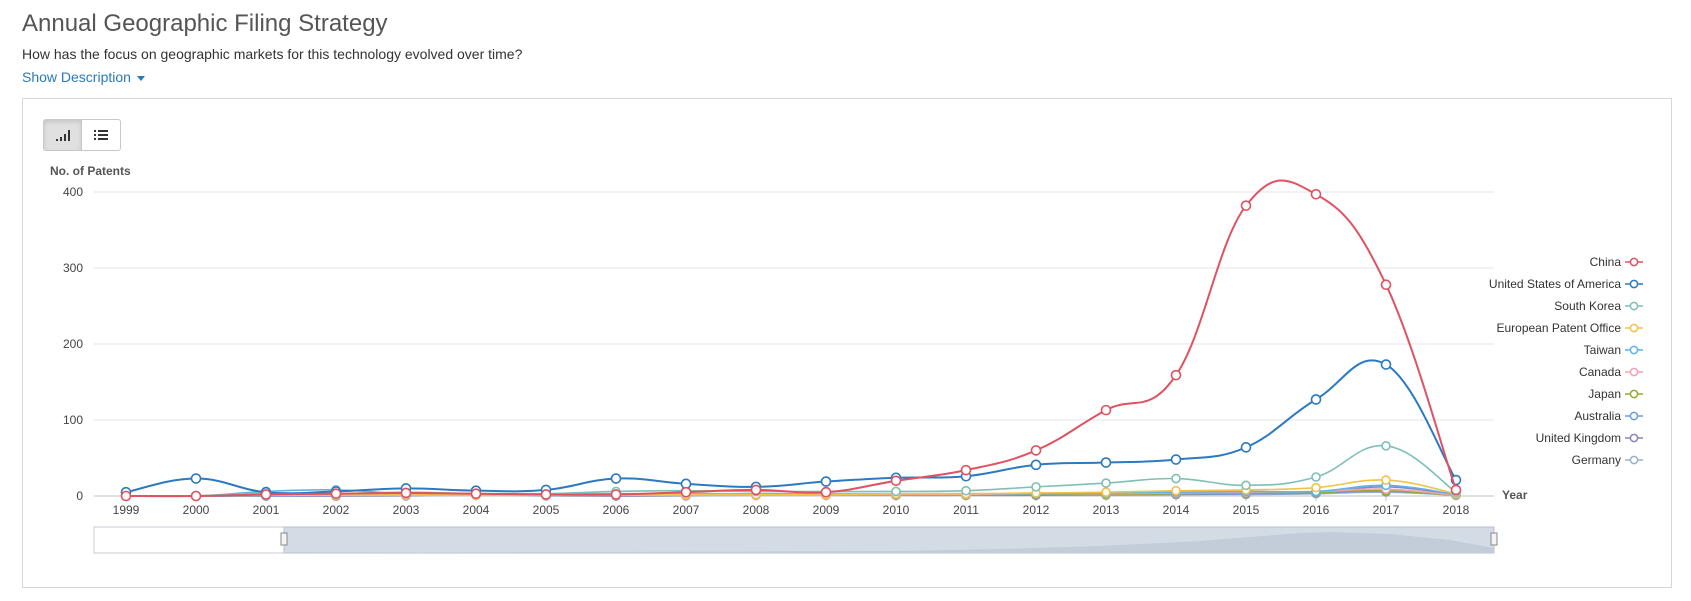 The width and height of the screenshot is (1691, 601). Describe the element at coordinates (141, 78) in the screenshot. I see `caret-down-icon` at that location.